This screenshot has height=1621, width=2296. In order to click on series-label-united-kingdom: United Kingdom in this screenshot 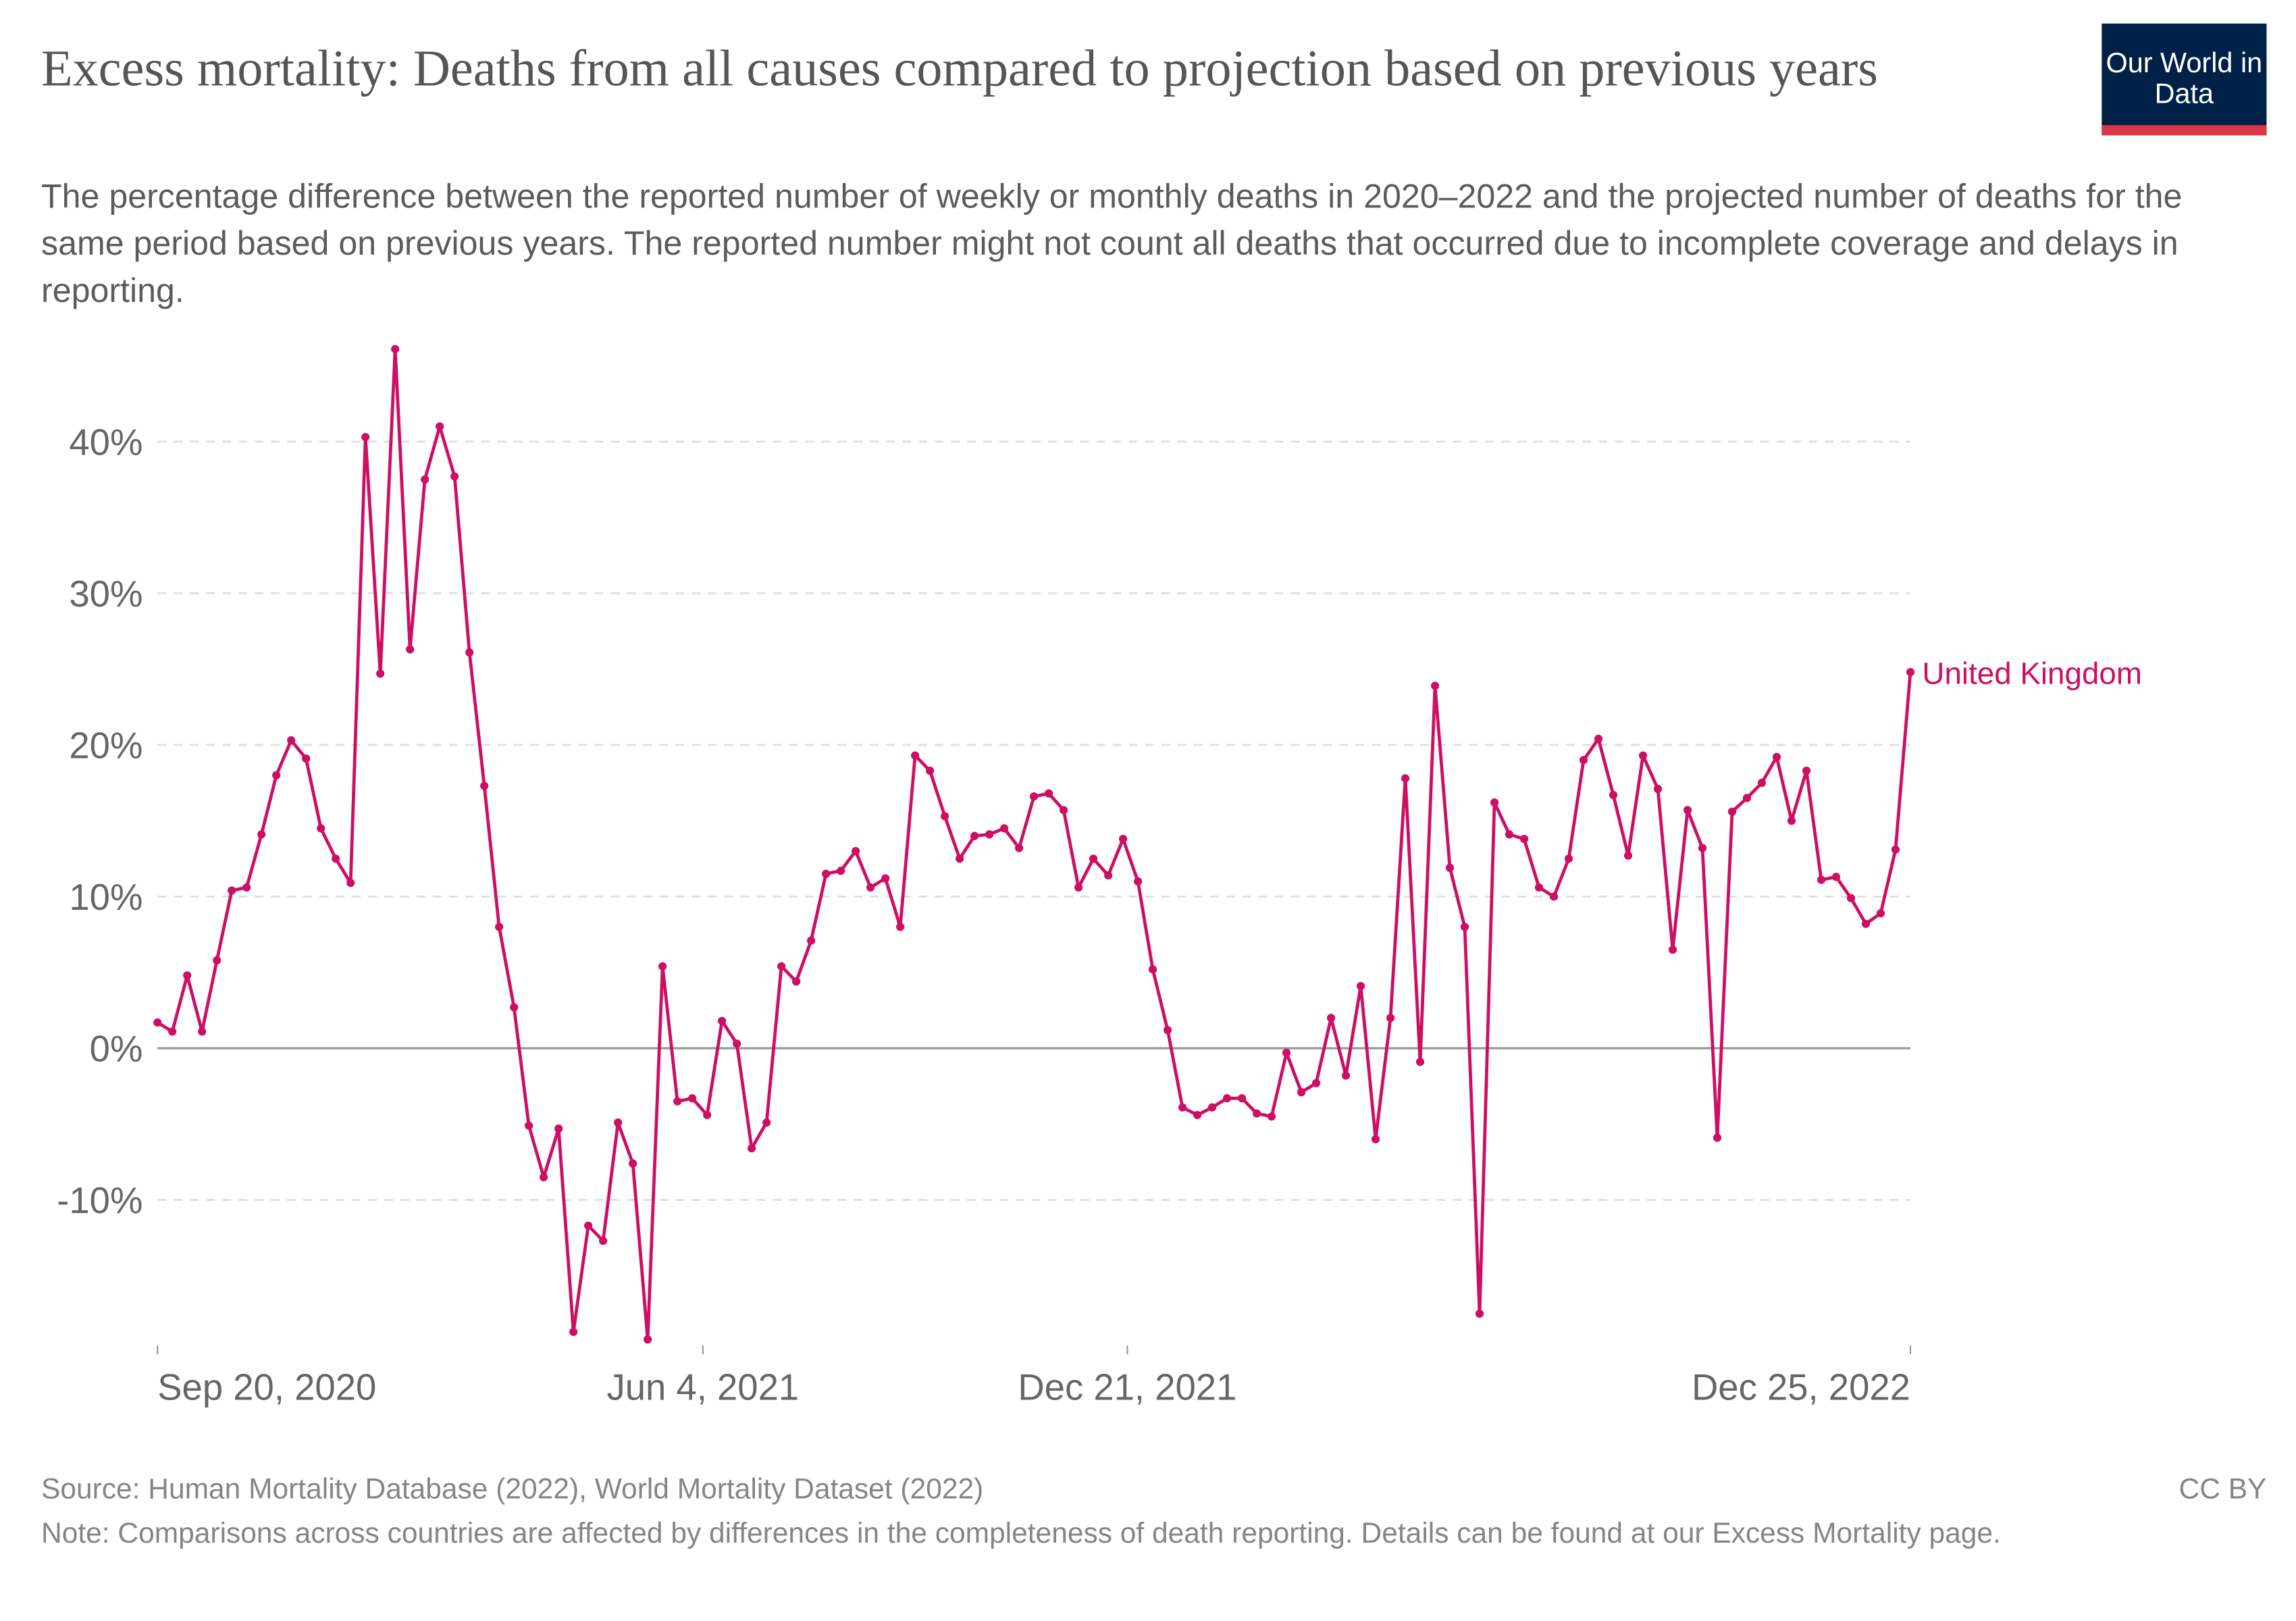, I will do `click(2032, 674)`.